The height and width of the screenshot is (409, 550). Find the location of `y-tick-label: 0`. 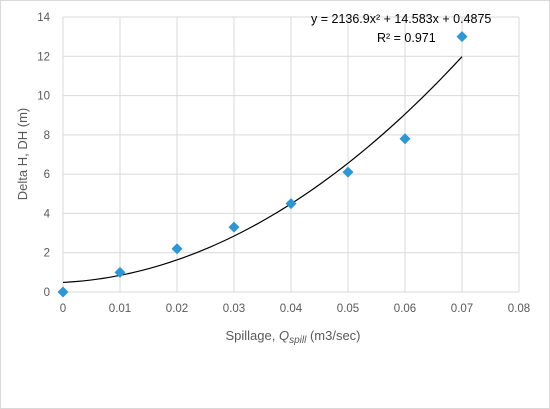

y-tick-label: 0 is located at coordinates (47, 293).